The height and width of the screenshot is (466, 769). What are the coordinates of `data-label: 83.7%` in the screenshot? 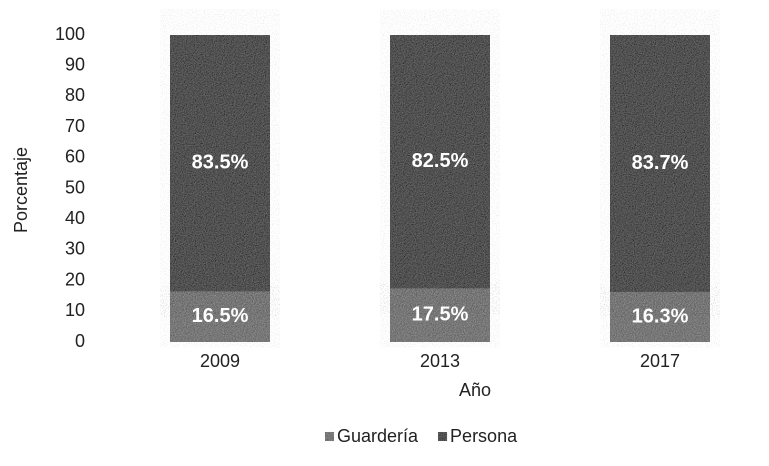 It's located at (660, 163).